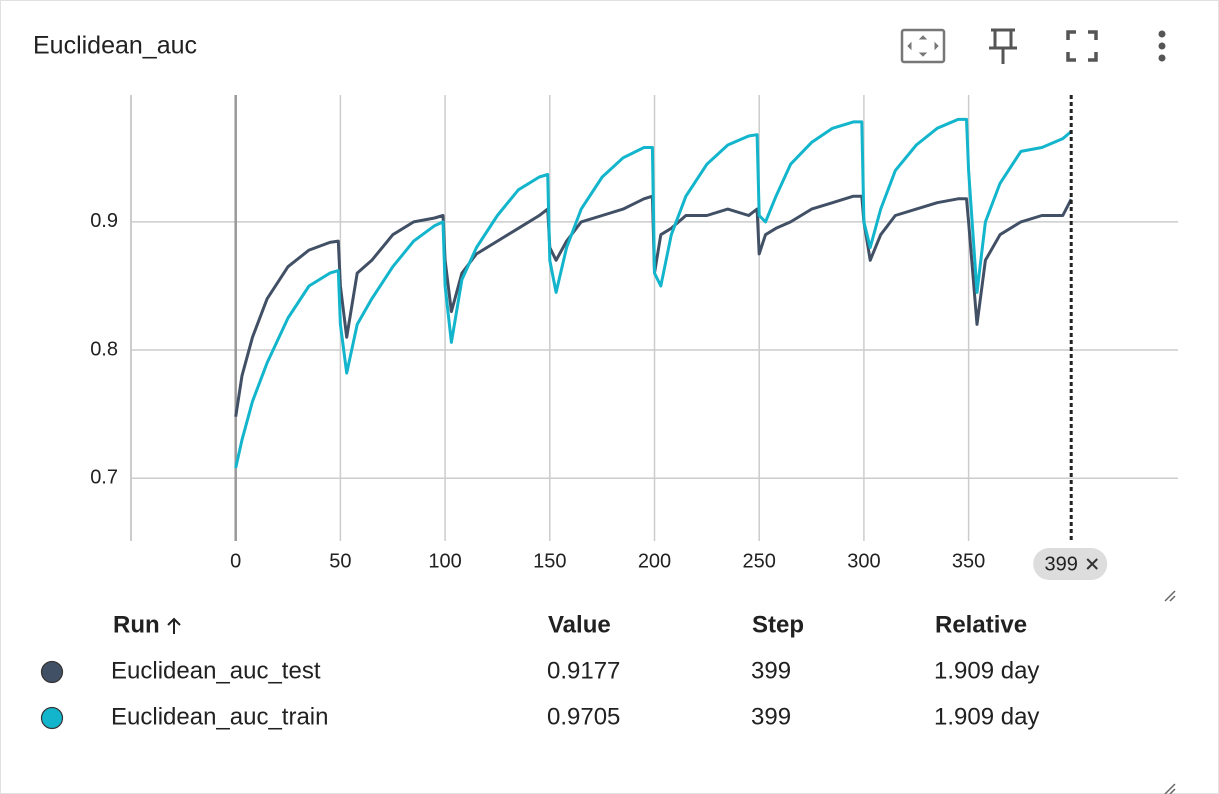 The height and width of the screenshot is (794, 1219). What do you see at coordinates (1061, 564) in the screenshot?
I see `cursor-label: 399` at bounding box center [1061, 564].